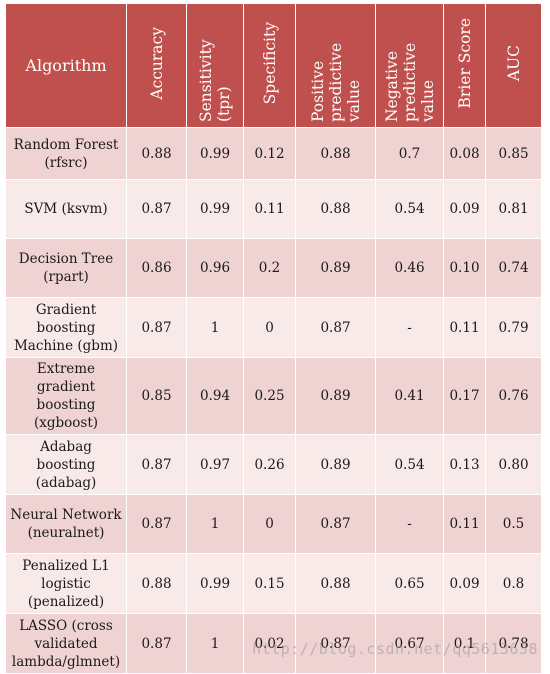  What do you see at coordinates (66, 65) in the screenshot?
I see `header-algorithm: Algorithm` at bounding box center [66, 65].